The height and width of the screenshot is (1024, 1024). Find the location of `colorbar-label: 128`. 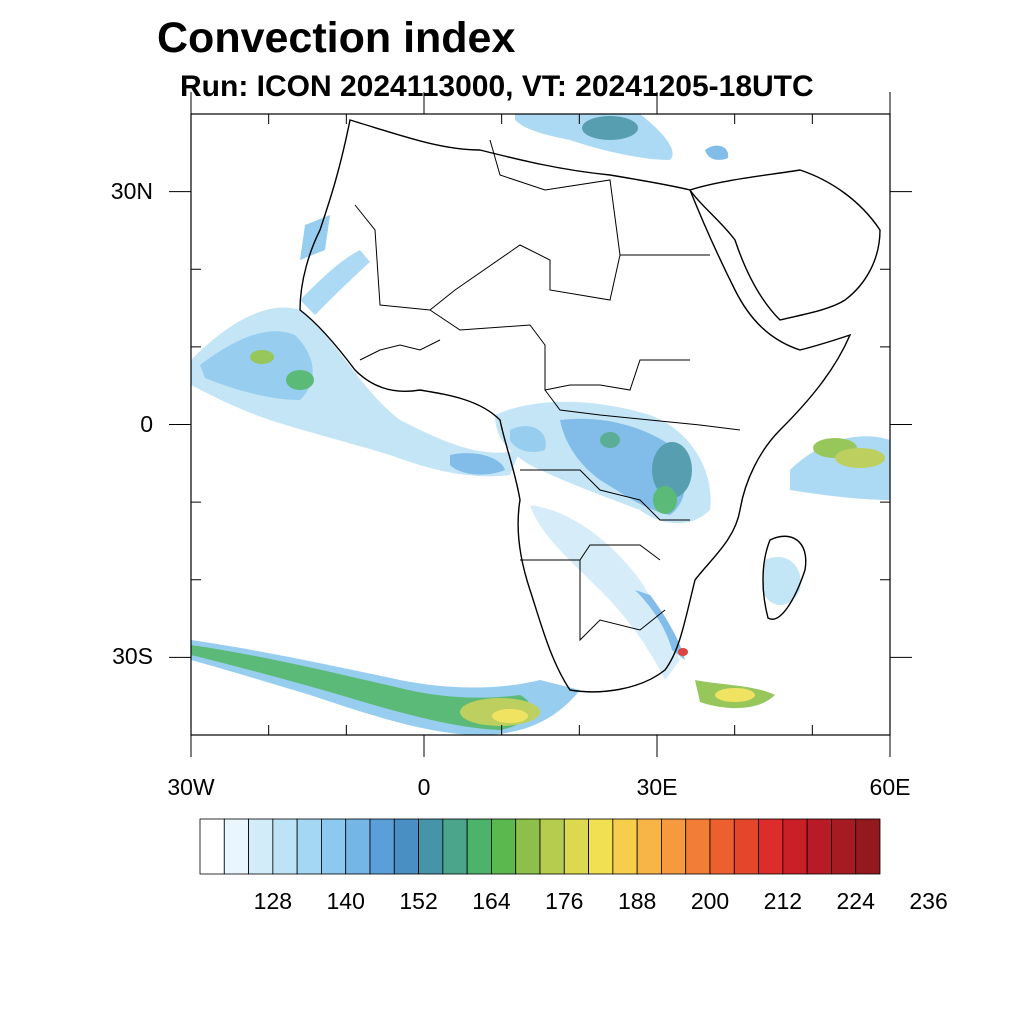

colorbar-label: 128 is located at coordinates (273, 901).